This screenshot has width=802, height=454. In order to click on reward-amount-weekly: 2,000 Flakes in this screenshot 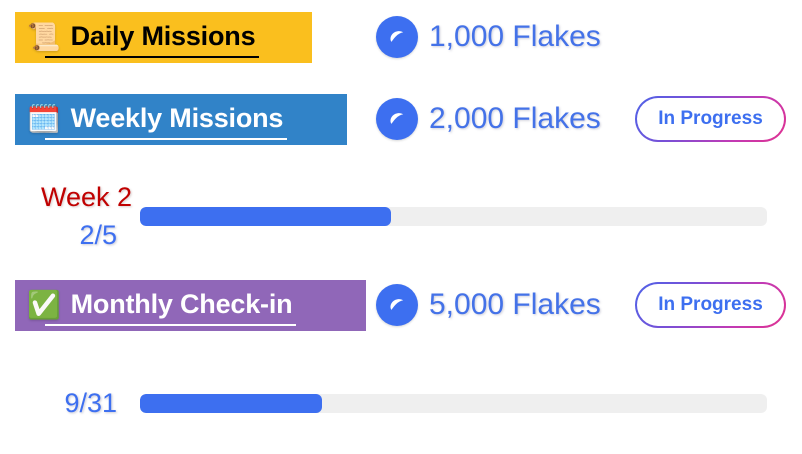, I will do `click(515, 118)`.